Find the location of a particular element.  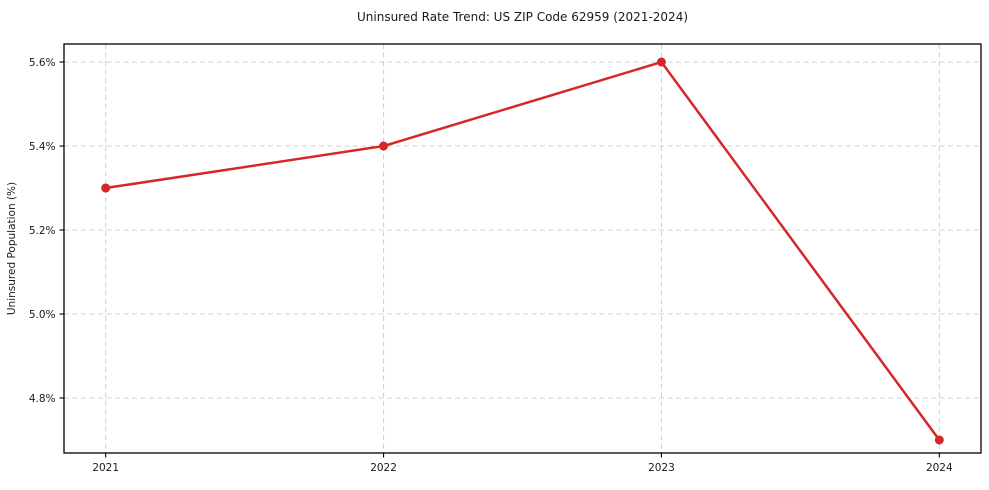

x-tick-label: 2023 is located at coordinates (661, 468).